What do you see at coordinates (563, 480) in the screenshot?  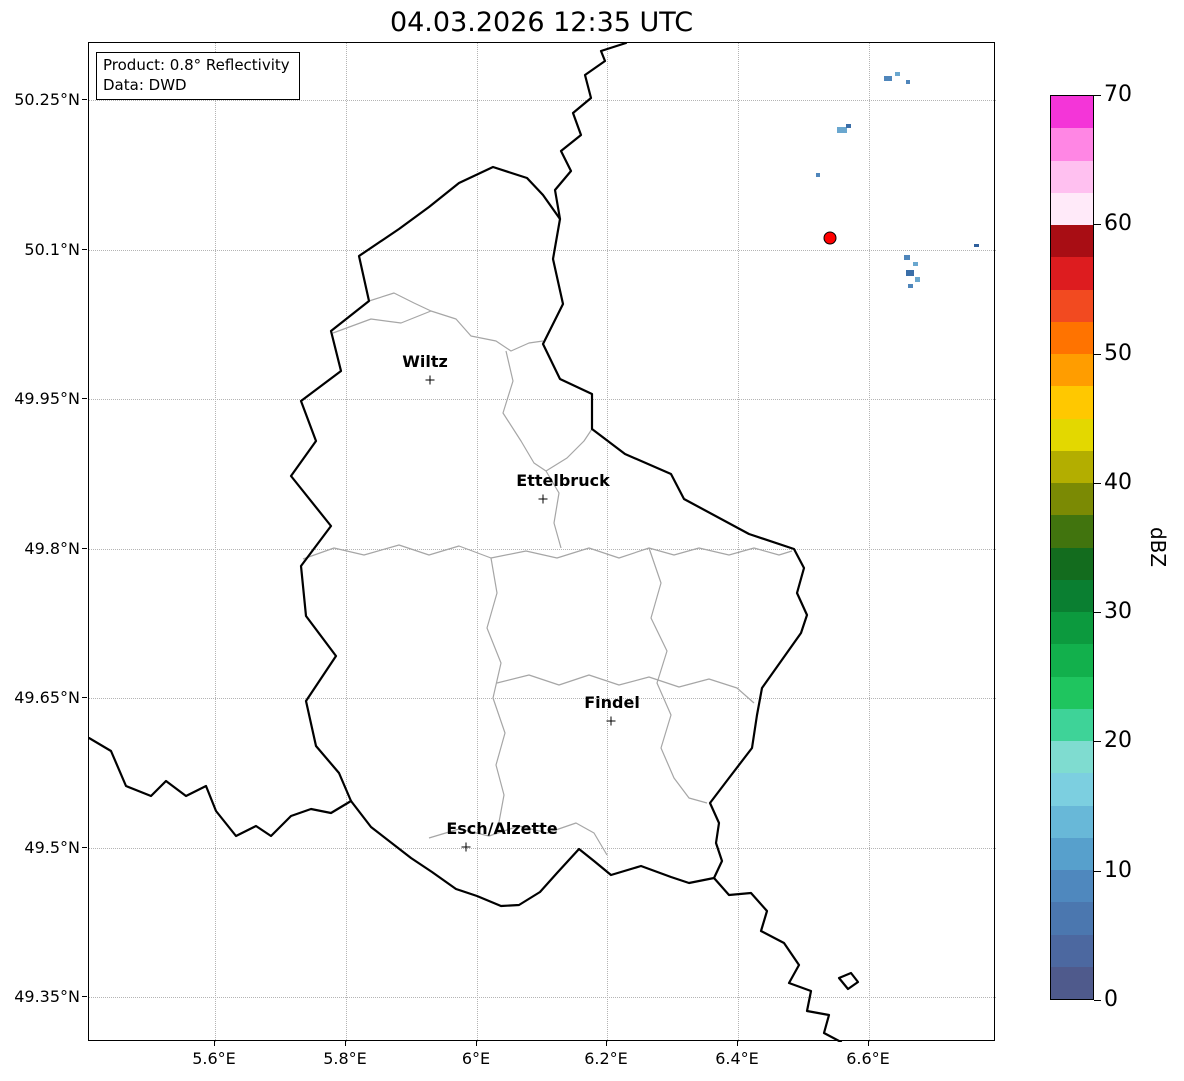 I see `city-label: Ettelbruck` at bounding box center [563, 480].